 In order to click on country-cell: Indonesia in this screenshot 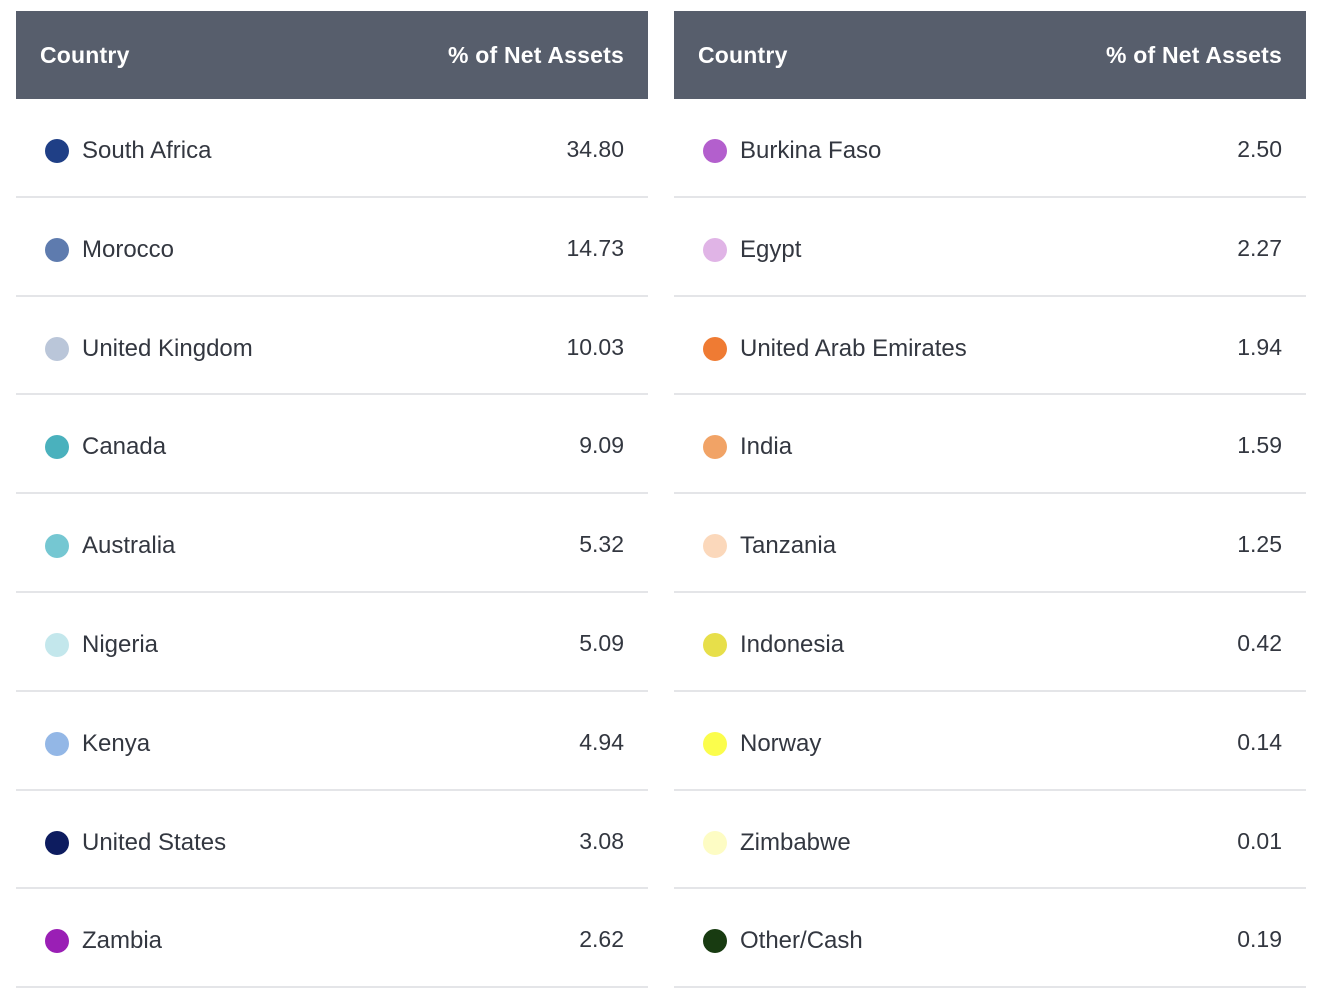, I will do `click(774, 644)`.